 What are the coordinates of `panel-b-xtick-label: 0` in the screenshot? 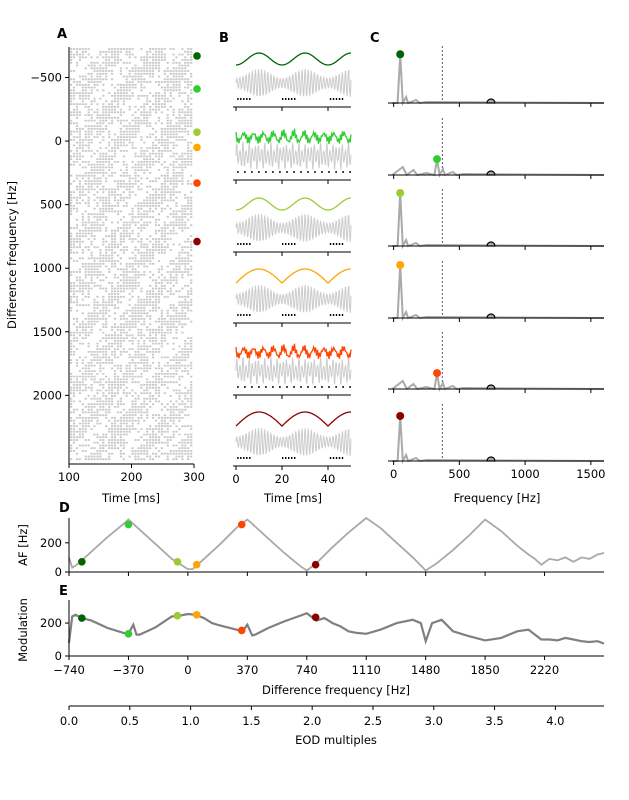 It's located at (235, 479).